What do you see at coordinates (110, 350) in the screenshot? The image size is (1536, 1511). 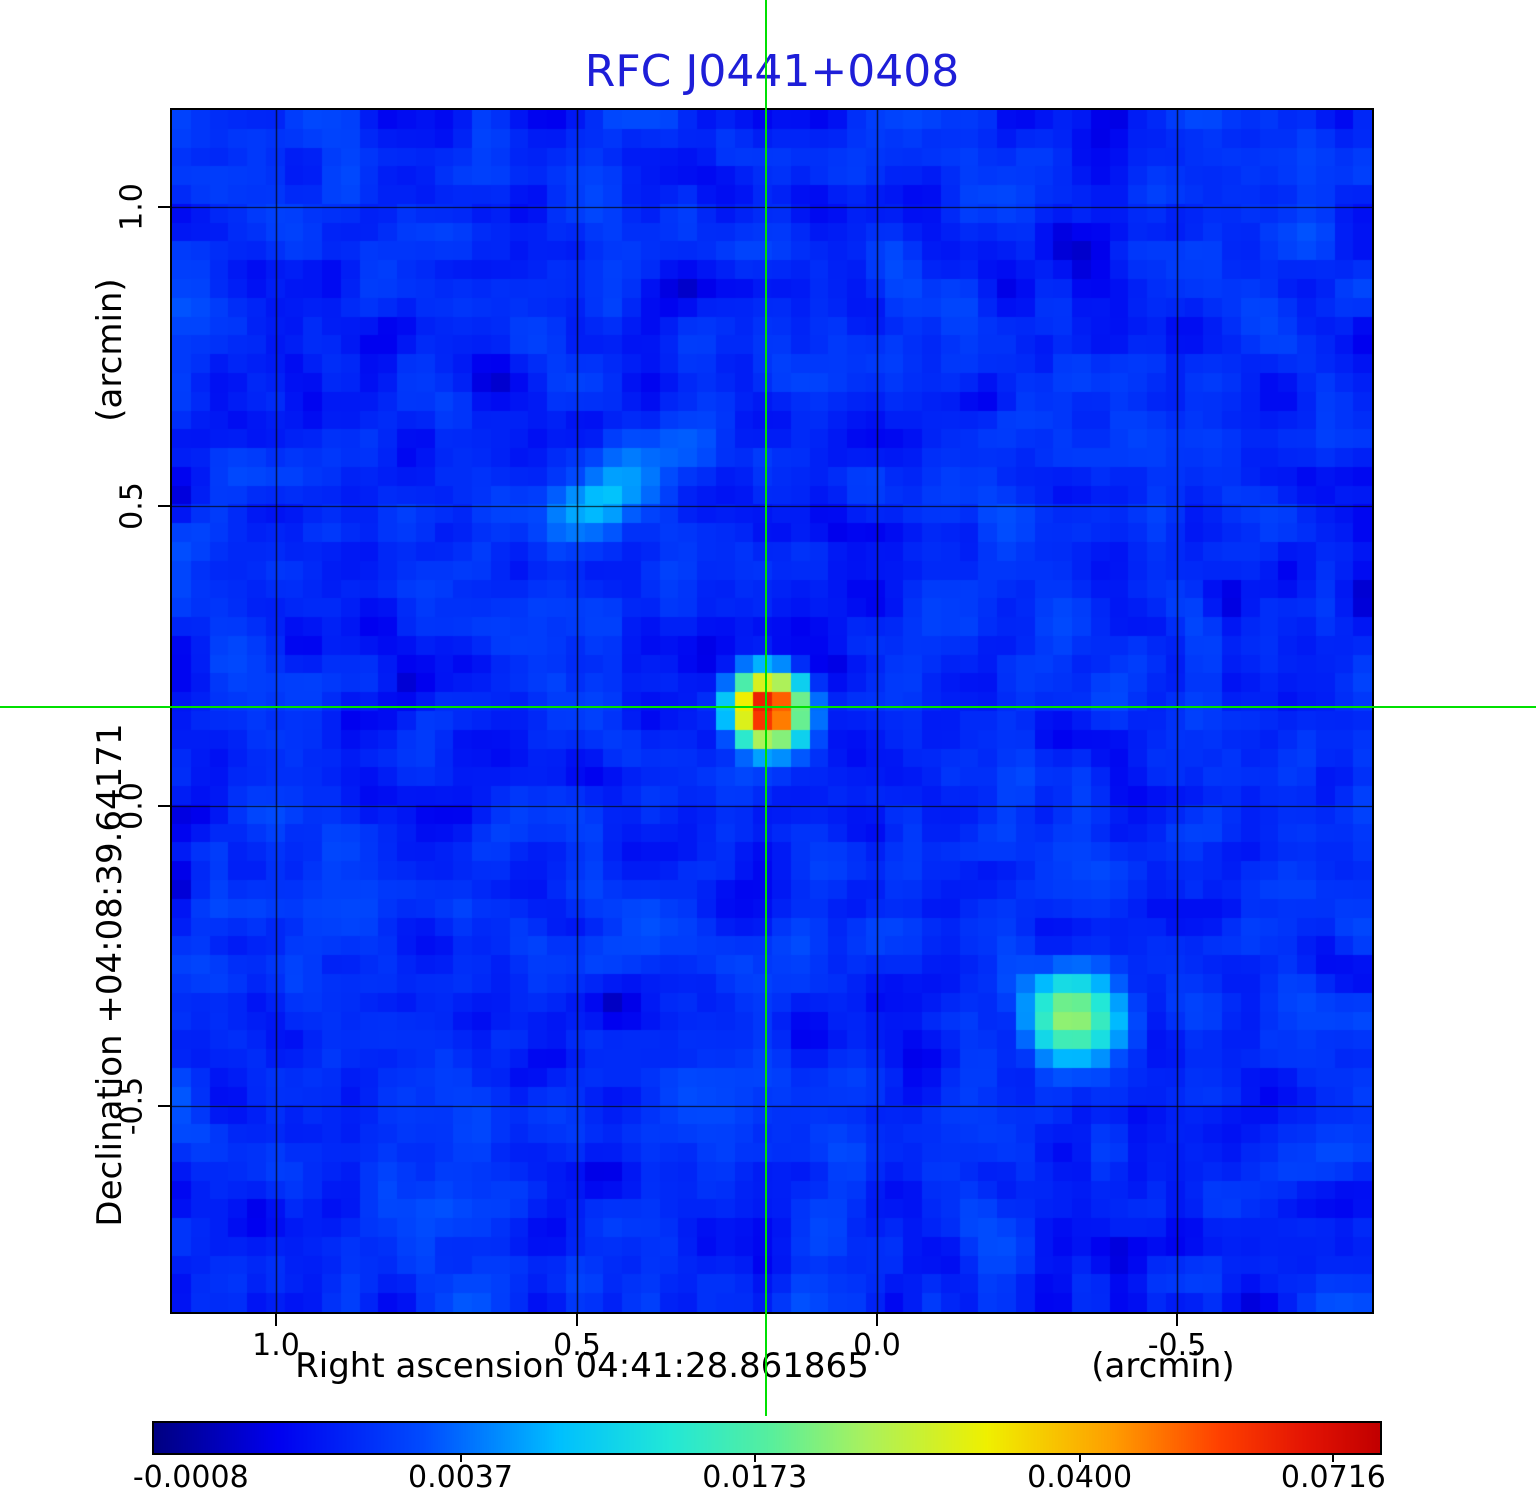 I see `y-axis-unit-label: (arcmin)` at bounding box center [110, 350].